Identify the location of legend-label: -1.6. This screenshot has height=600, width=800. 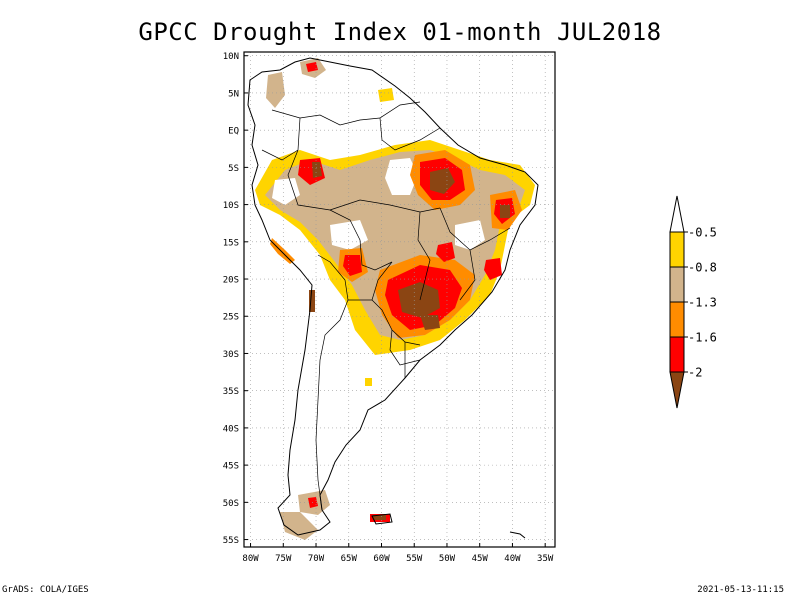
(702, 338).